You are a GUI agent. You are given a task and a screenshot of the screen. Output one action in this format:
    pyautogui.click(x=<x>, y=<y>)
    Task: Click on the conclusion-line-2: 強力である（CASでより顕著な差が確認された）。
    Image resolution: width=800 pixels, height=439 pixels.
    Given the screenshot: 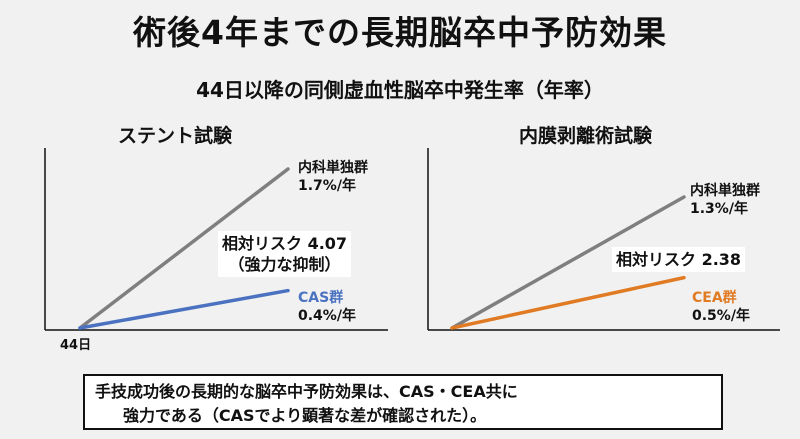 What is the action you would take?
    pyautogui.click(x=305, y=415)
    